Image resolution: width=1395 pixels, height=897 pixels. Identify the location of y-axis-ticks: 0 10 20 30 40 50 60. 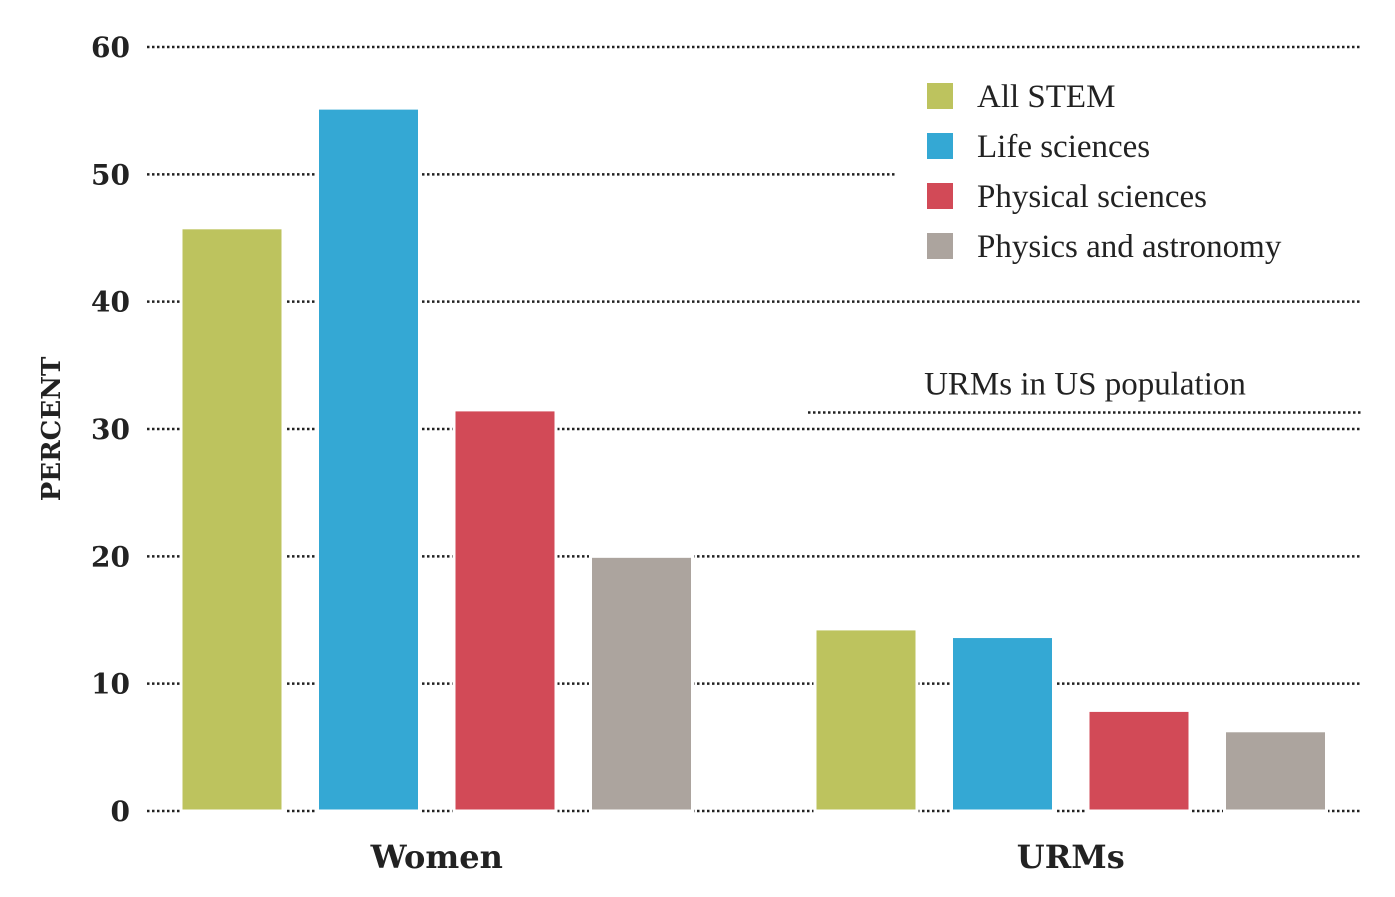
(110, 429).